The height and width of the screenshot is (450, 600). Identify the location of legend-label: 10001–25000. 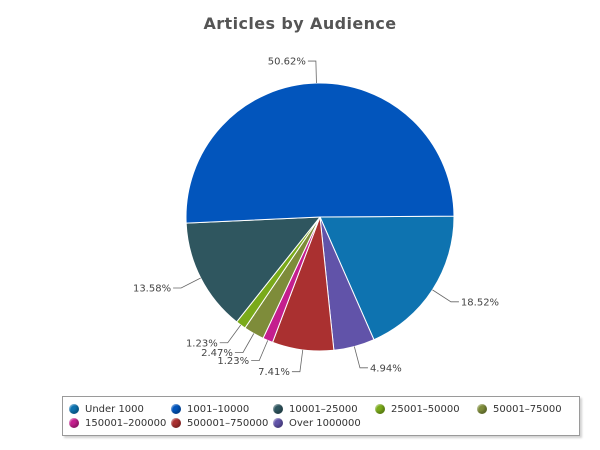
(323, 409).